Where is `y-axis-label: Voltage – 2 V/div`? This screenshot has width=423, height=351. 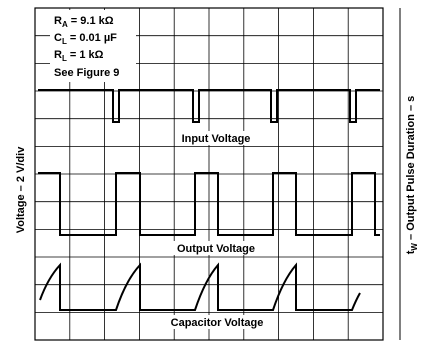
y-axis-label: Voltage – 2 V/div is located at coordinates (21, 189).